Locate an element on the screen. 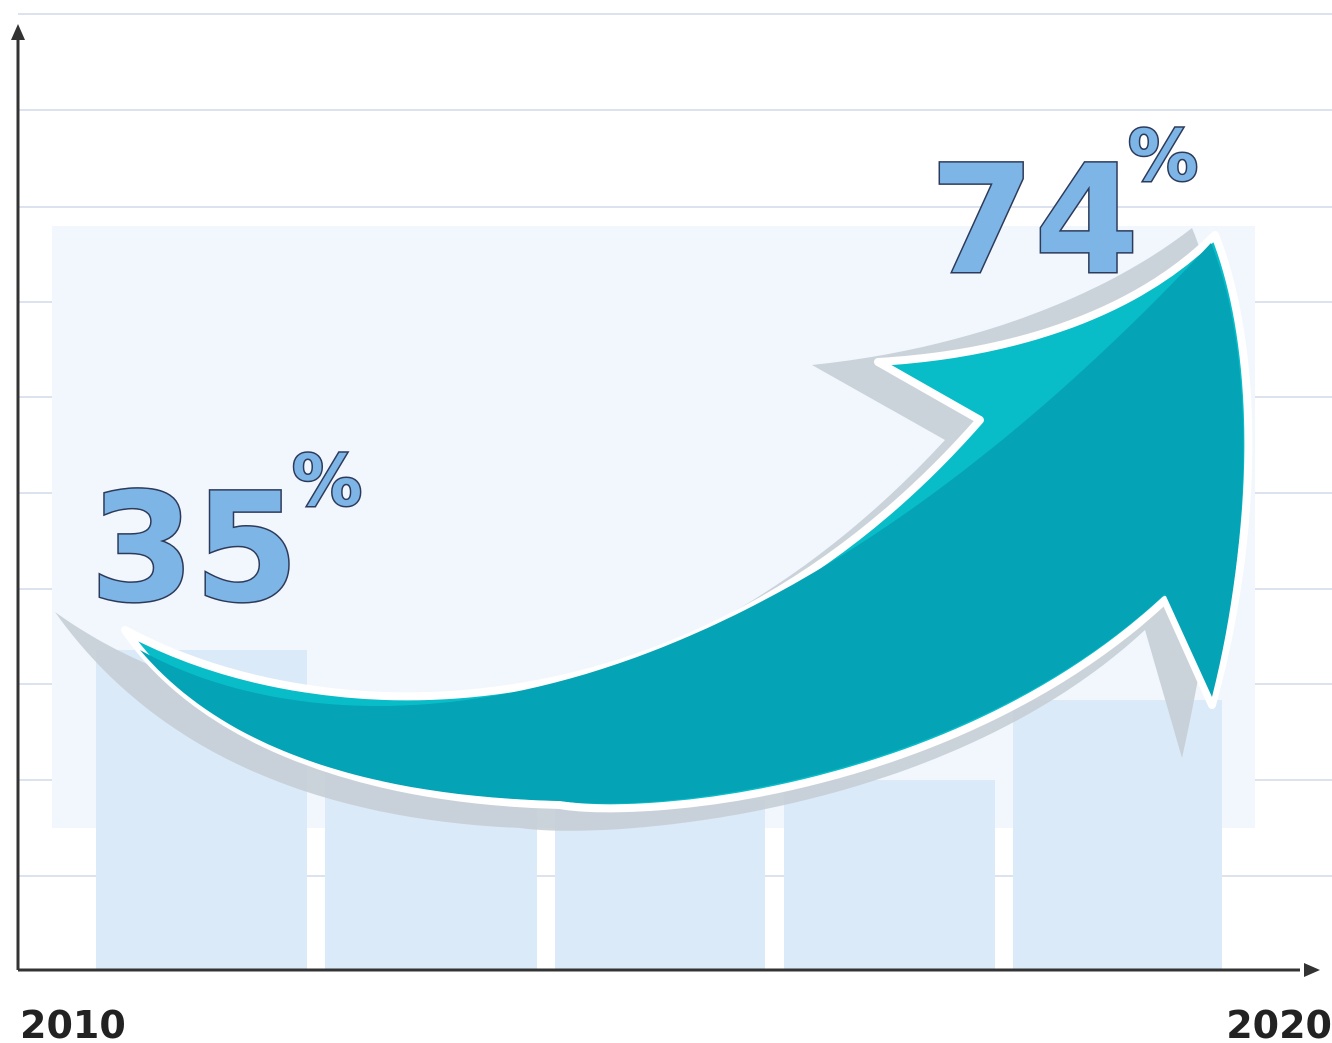  end-year: 2020 is located at coordinates (1279, 1023).